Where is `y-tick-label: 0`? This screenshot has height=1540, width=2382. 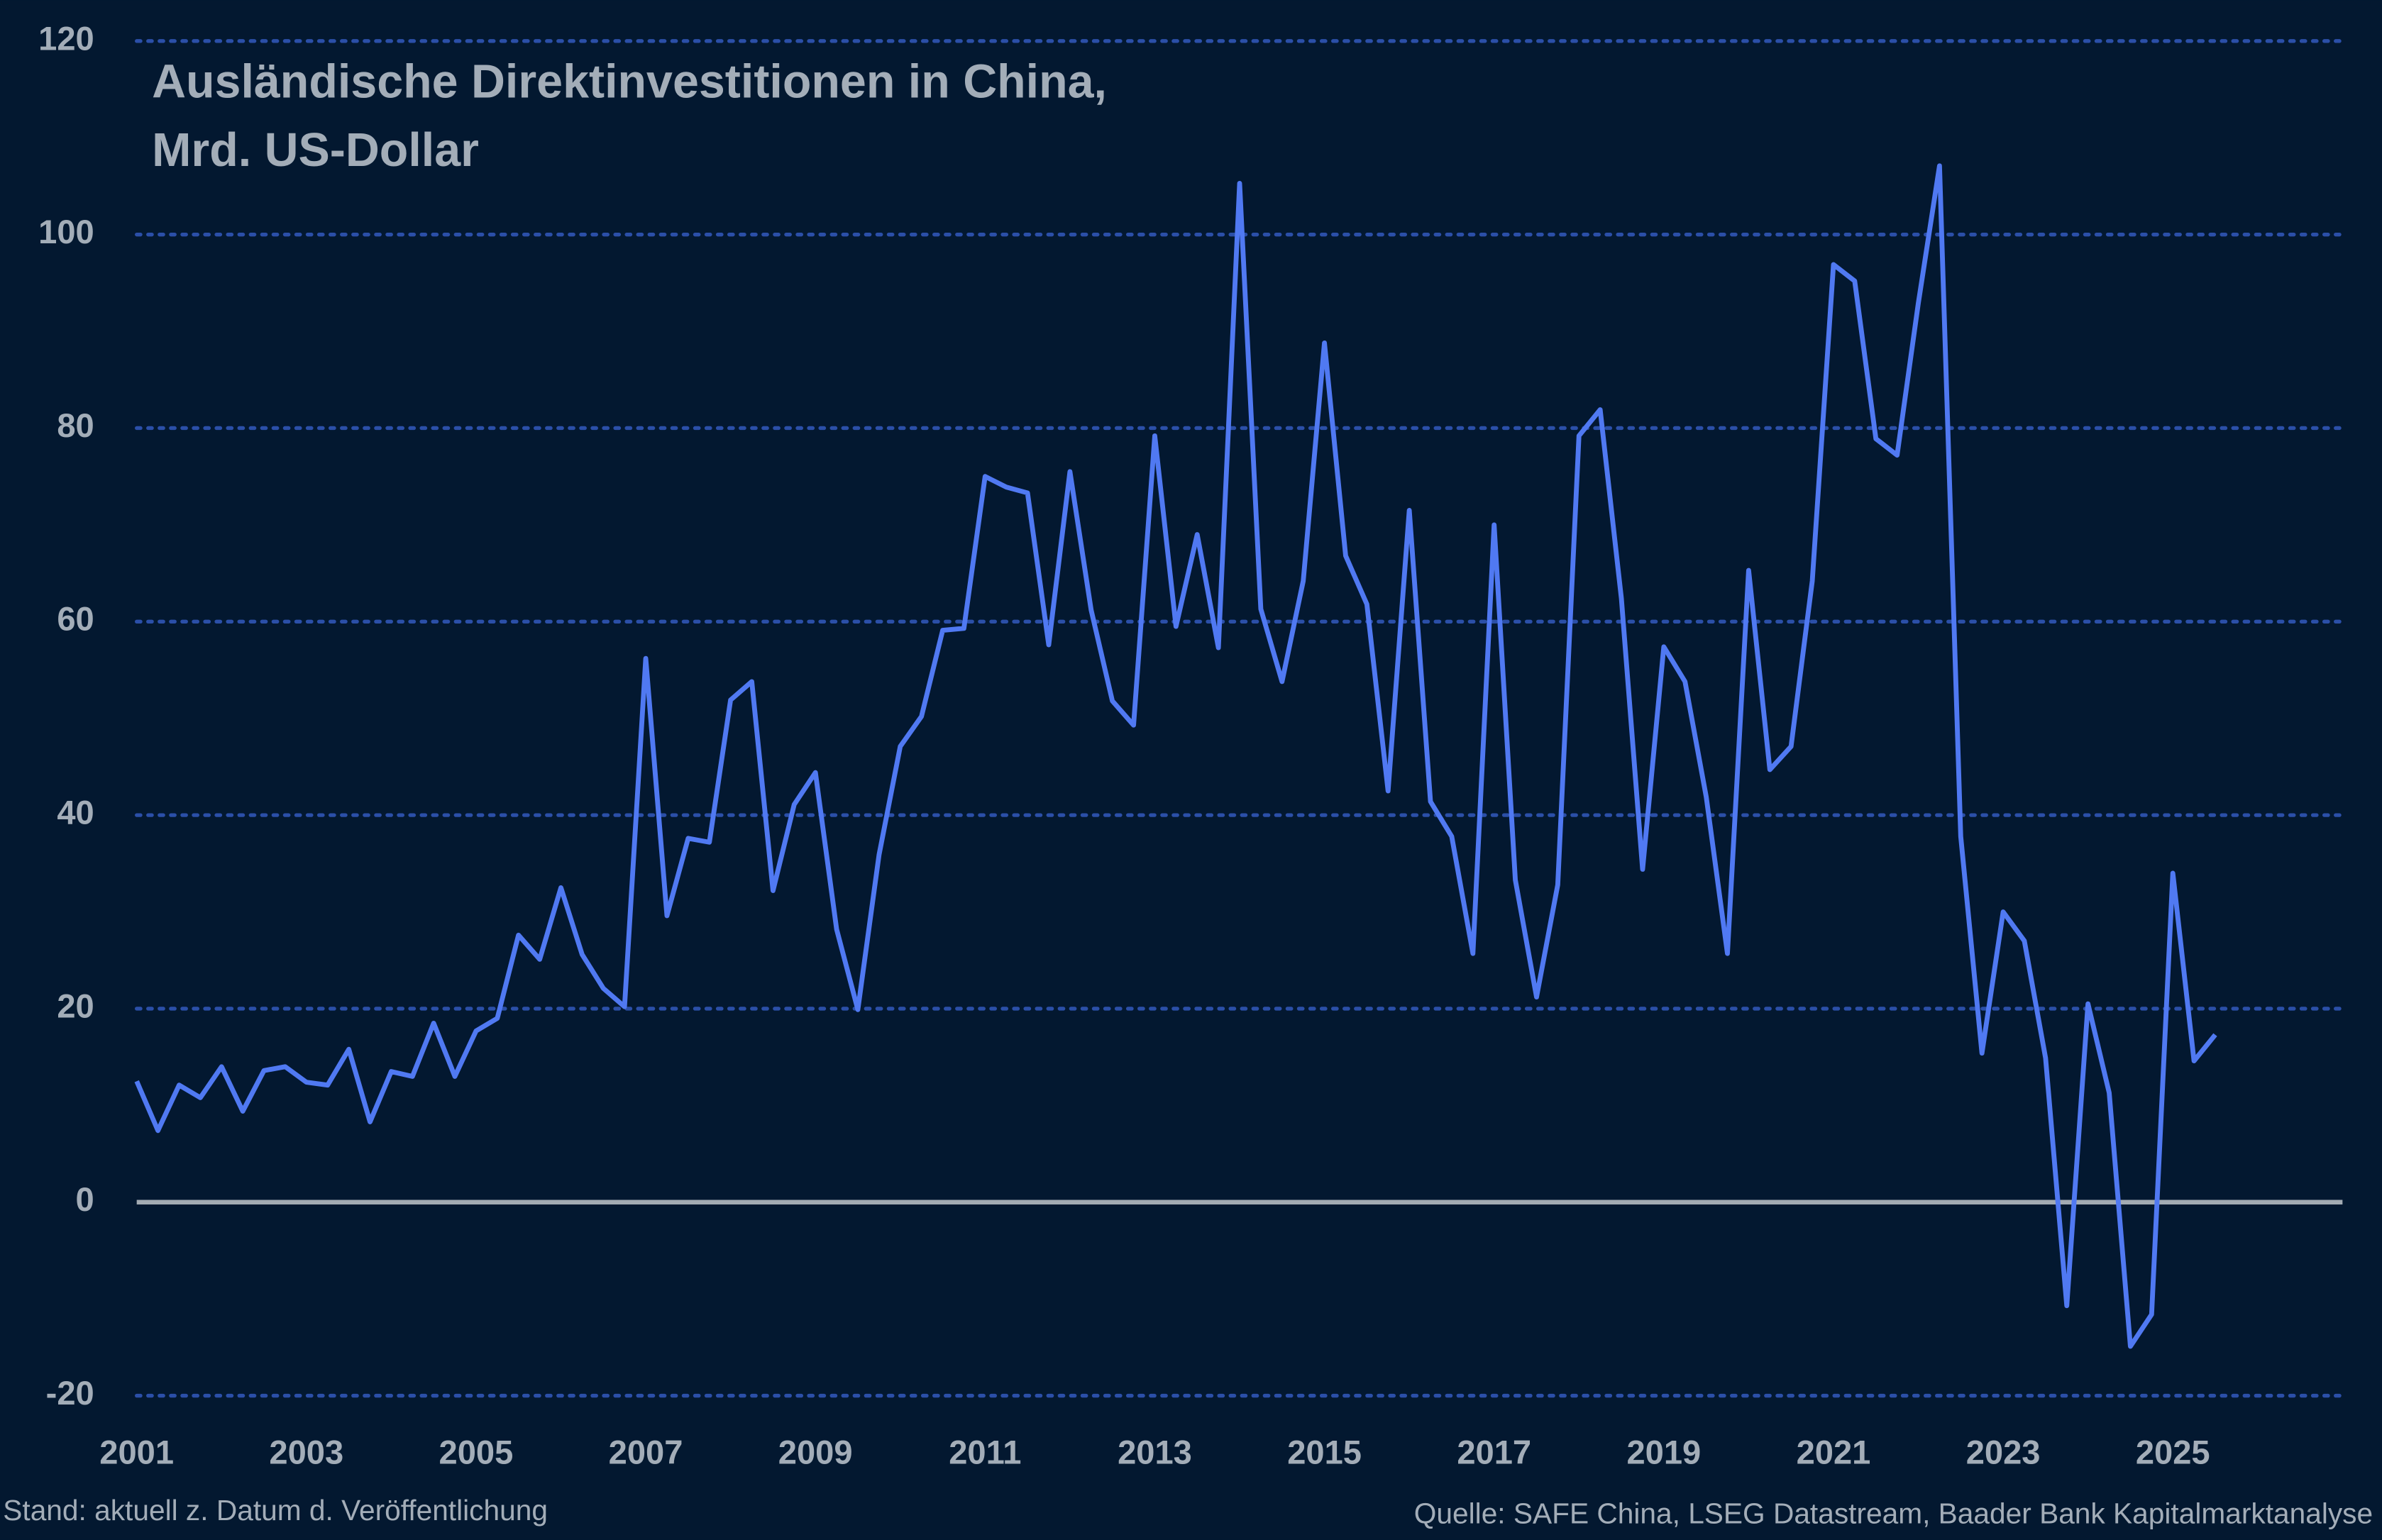
y-tick-label: 0 is located at coordinates (85, 1199).